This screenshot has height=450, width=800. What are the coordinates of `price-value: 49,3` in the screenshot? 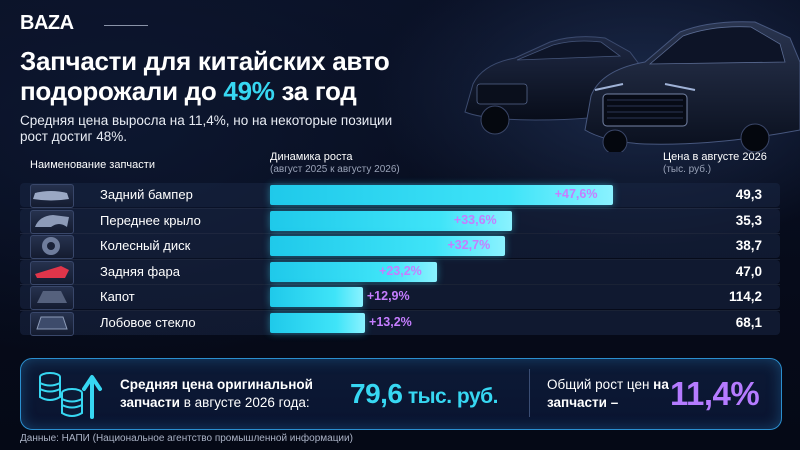 It's located at (748, 194).